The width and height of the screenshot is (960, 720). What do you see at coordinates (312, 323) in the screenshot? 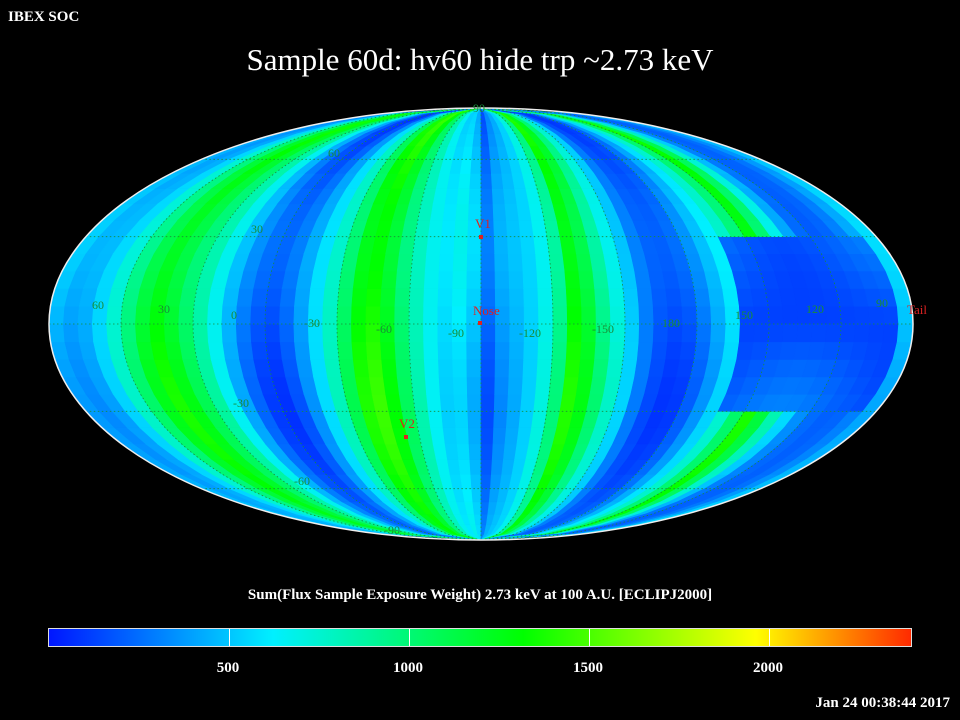
I see `longitude-label: -30` at bounding box center [312, 323].